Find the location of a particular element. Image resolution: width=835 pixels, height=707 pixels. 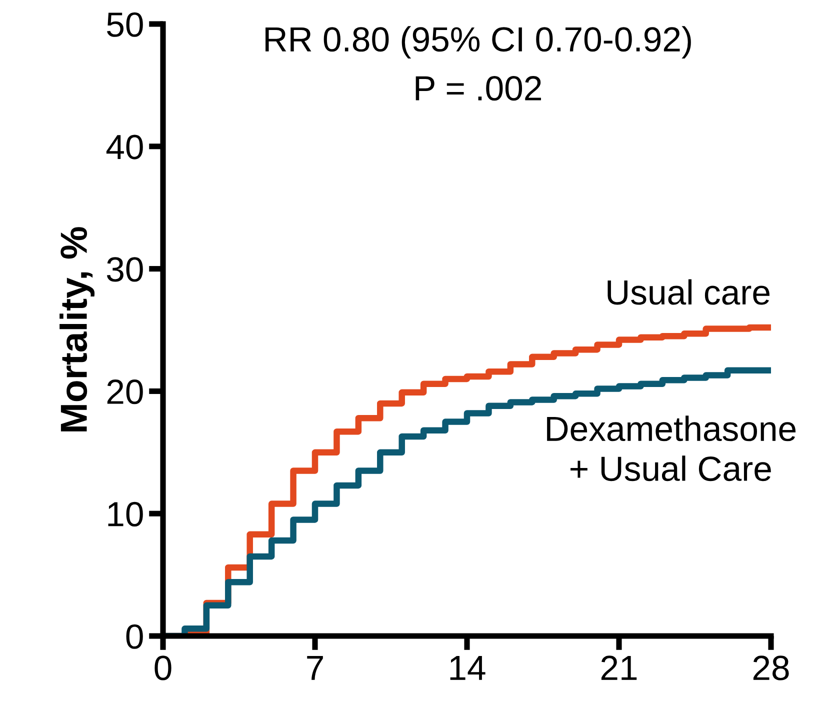

y-tick-label: 10 is located at coordinates (125, 514).